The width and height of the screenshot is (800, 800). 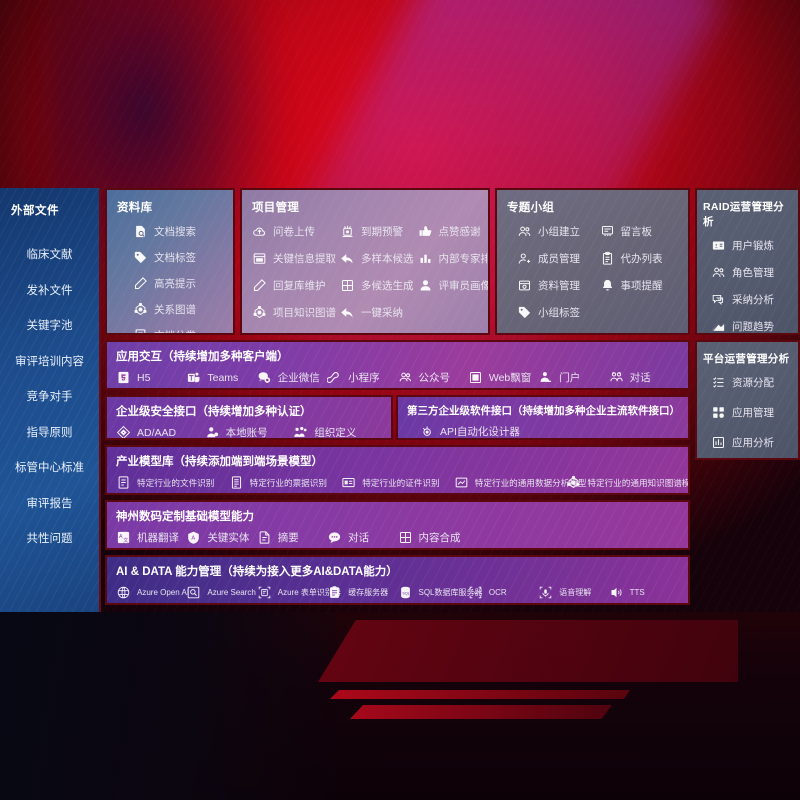 What do you see at coordinates (556, 258) in the screenshot?
I see `group-item-member-mgmt: 成员管理` at bounding box center [556, 258].